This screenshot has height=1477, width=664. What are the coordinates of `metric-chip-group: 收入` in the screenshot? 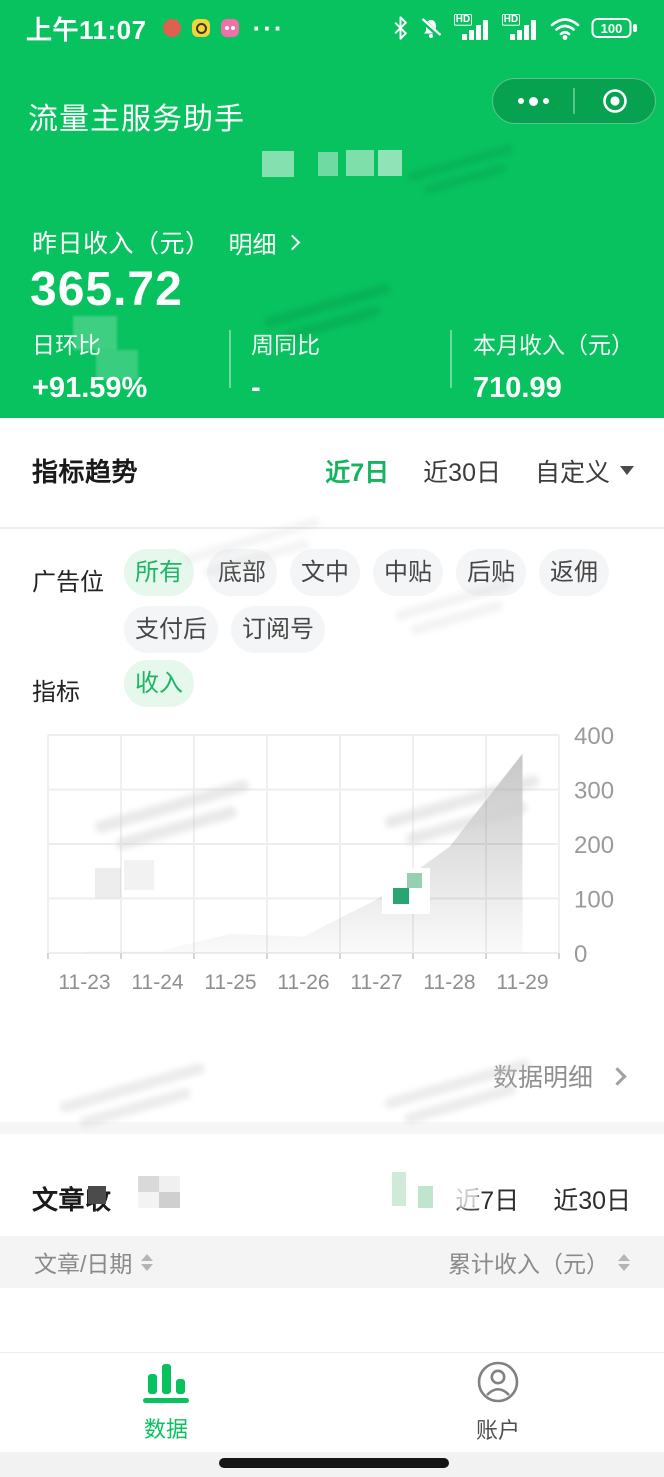 It's located at (386, 683).